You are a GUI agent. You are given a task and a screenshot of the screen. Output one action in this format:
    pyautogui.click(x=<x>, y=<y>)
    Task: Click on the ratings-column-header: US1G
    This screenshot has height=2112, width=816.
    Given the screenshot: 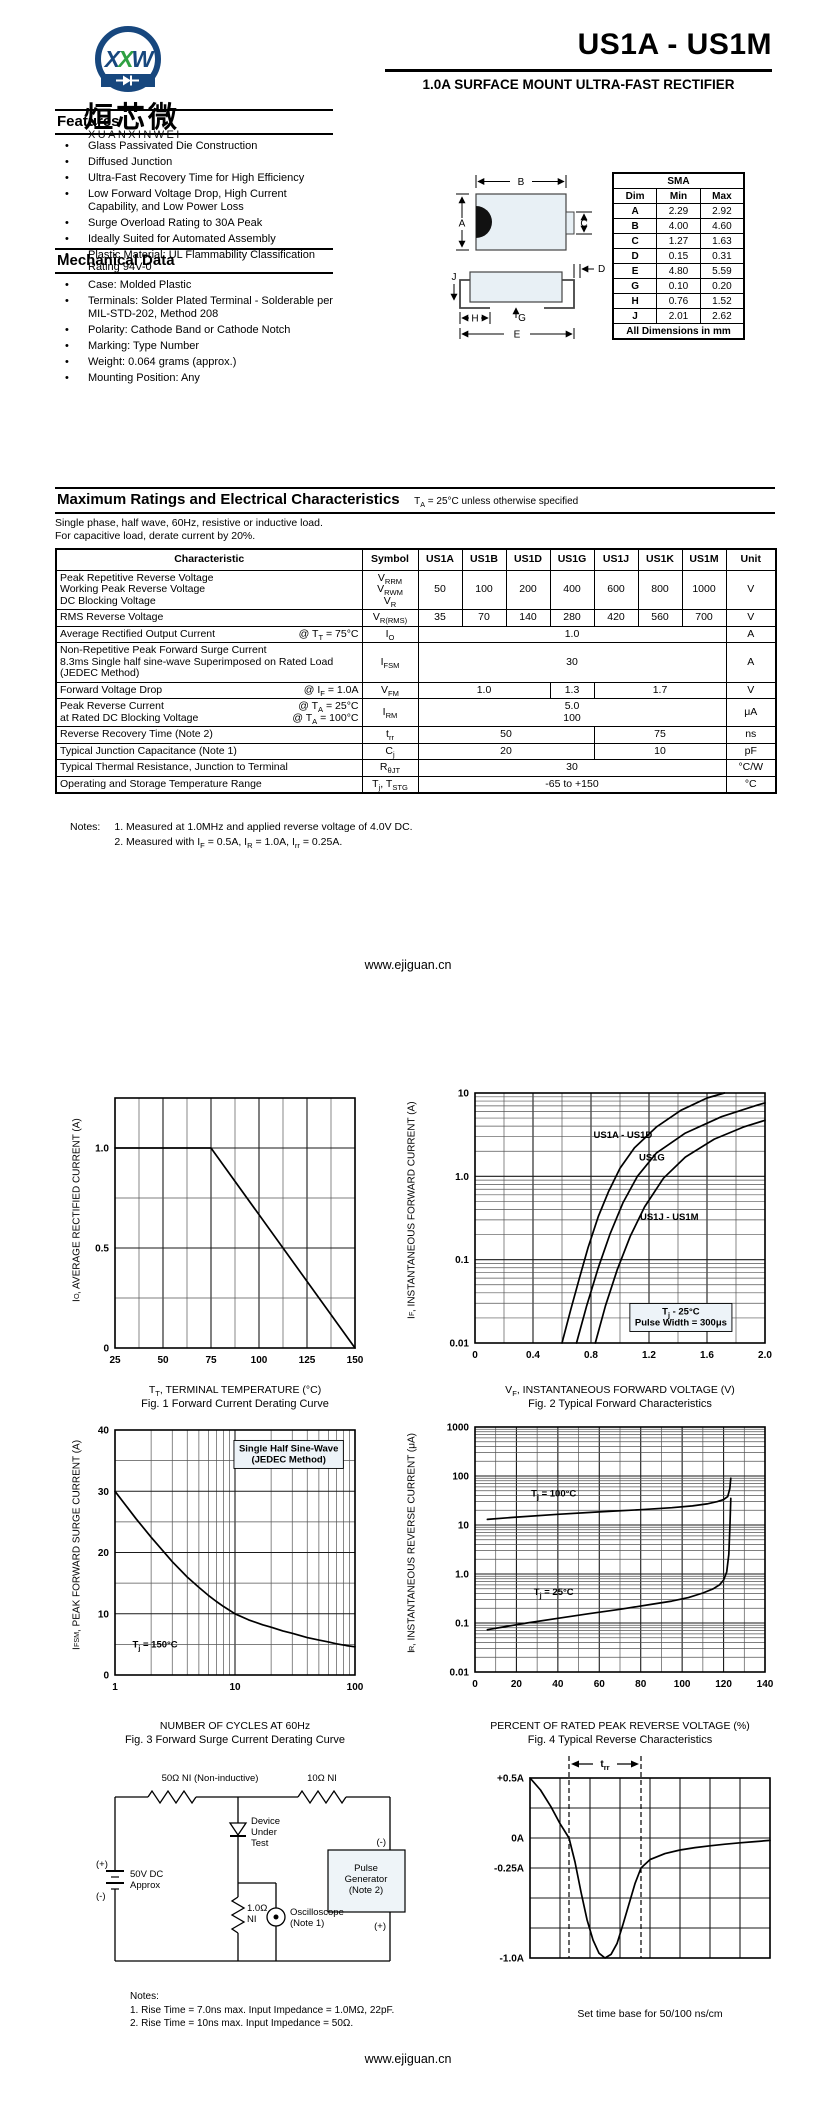 What is the action you would take?
    pyautogui.click(x=572, y=559)
    